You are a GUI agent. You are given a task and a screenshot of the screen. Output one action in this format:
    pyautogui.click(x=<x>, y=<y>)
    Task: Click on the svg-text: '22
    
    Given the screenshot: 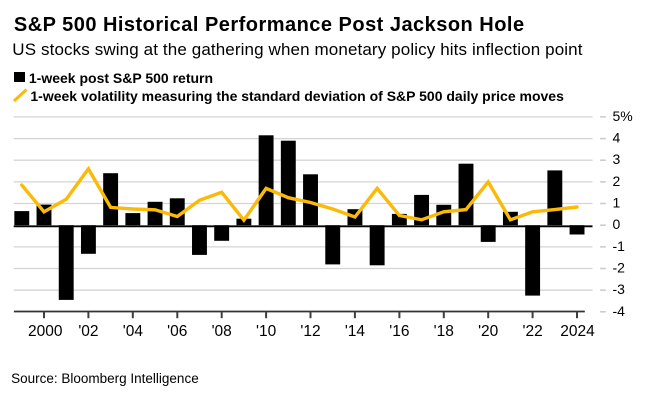 What is the action you would take?
    pyautogui.click(x=533, y=331)
    